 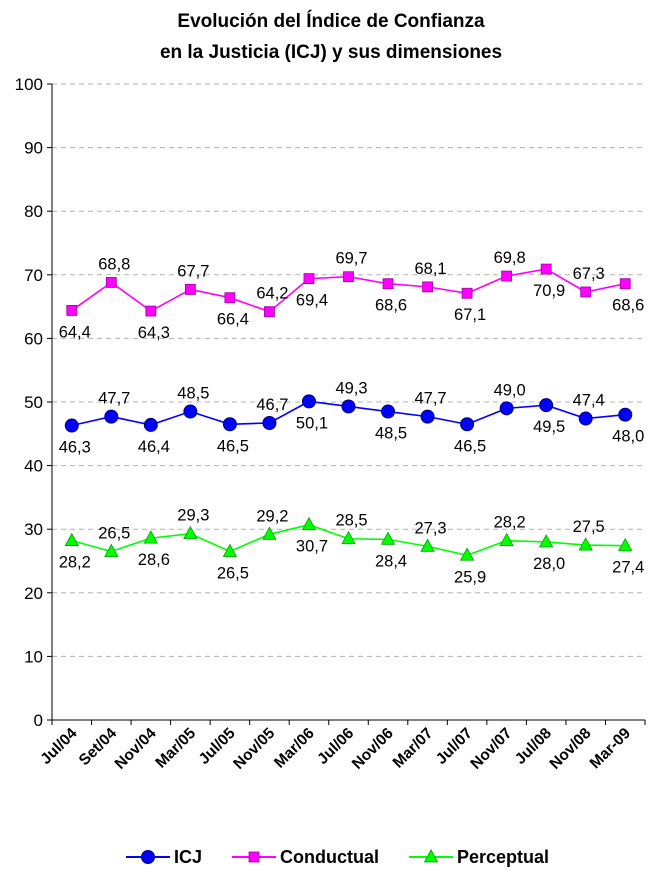 I want to click on data-label-perceptual-0: 28,2, so click(x=75, y=563).